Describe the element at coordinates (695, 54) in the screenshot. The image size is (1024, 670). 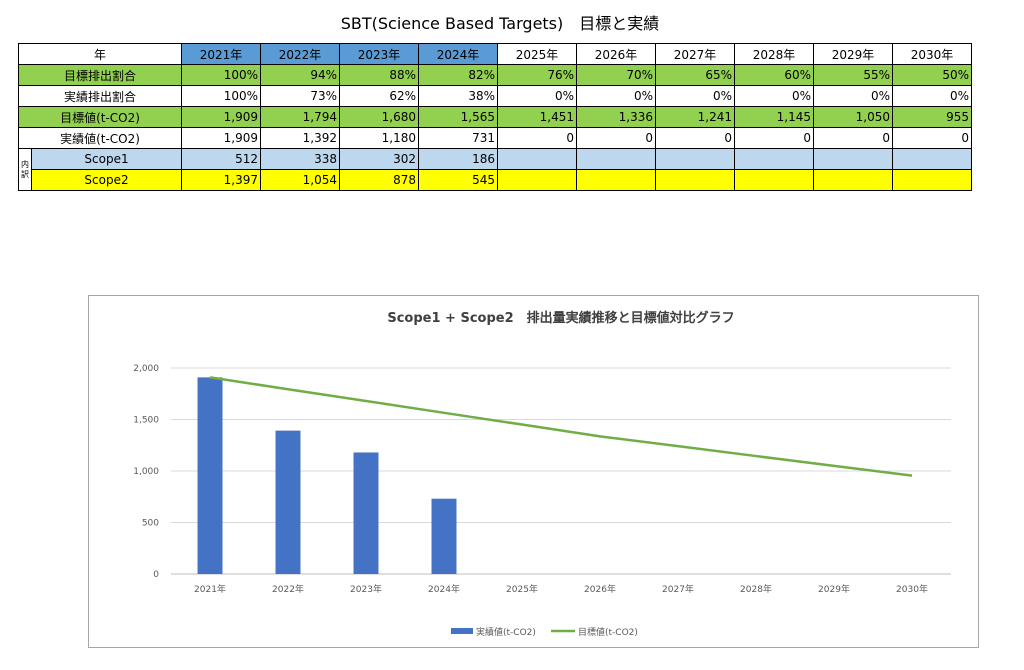
I see `table-header-year: 2027年` at that location.